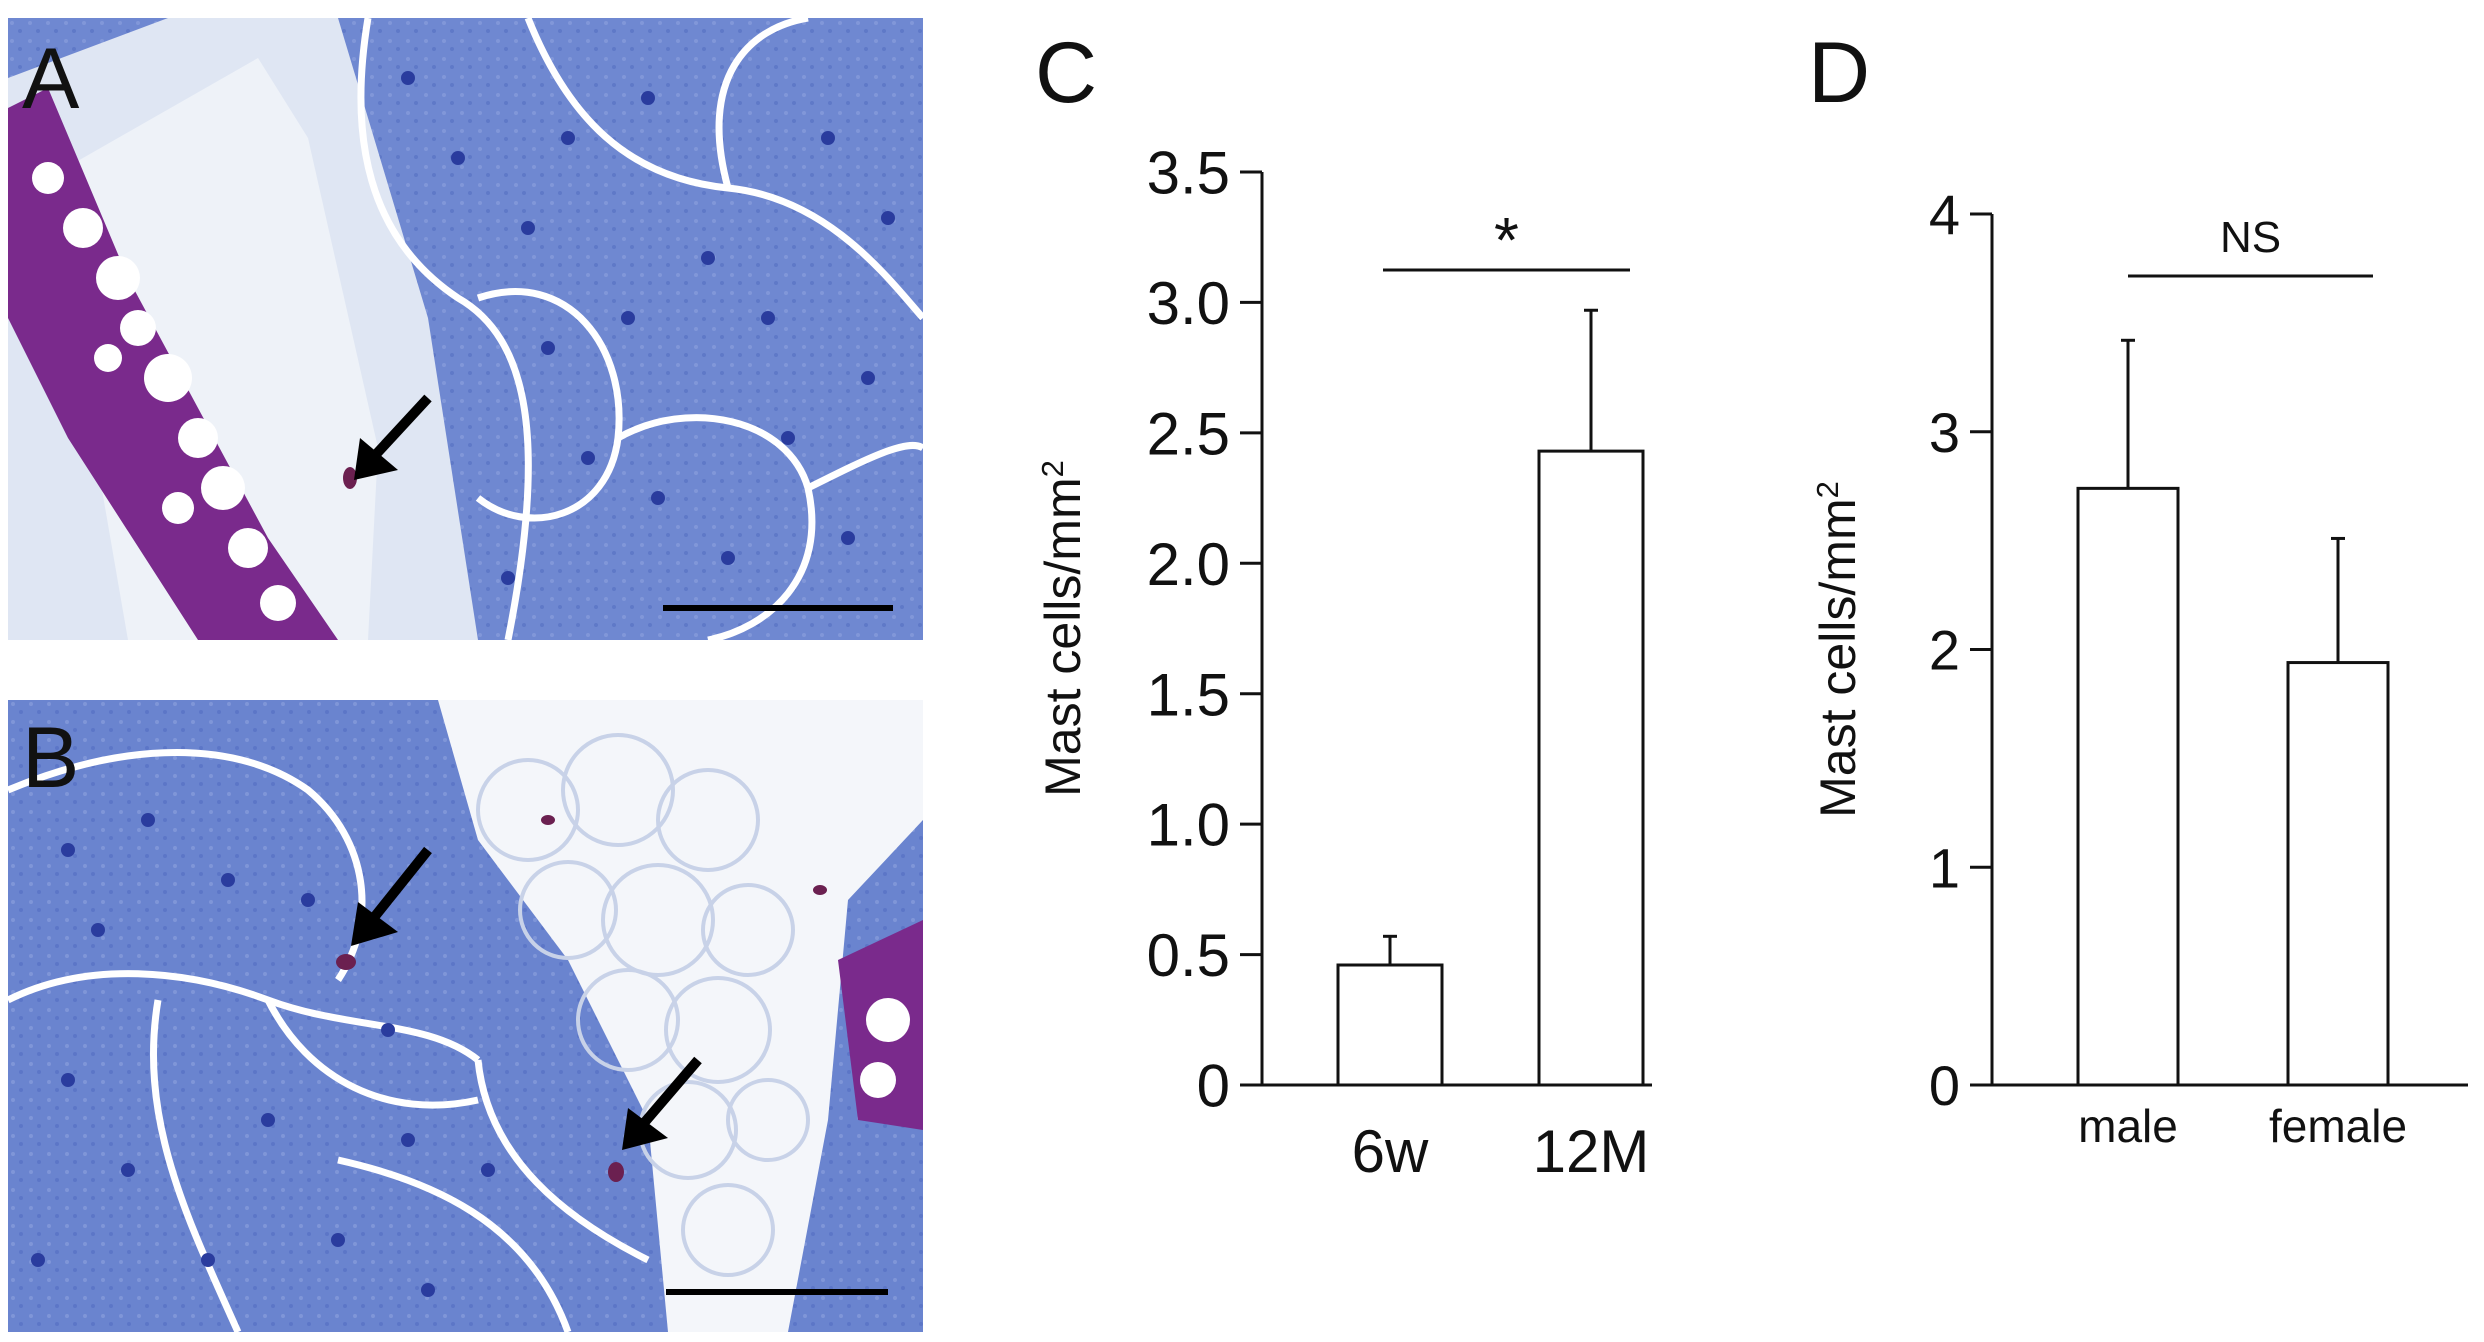 The image size is (2484, 1342). Describe the element at coordinates (2128, 1126) in the screenshot. I see `x-category-label: male` at that location.